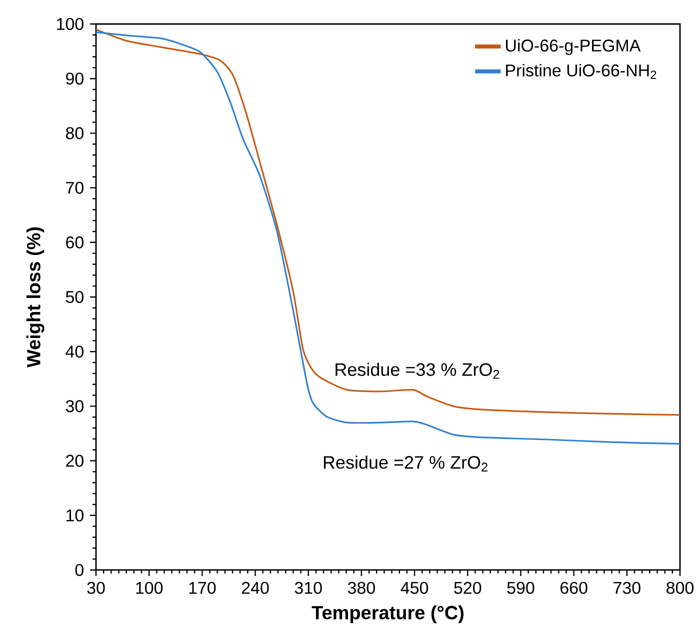  What do you see at coordinates (75, 406) in the screenshot?
I see `y-tick-label: 30` at bounding box center [75, 406].